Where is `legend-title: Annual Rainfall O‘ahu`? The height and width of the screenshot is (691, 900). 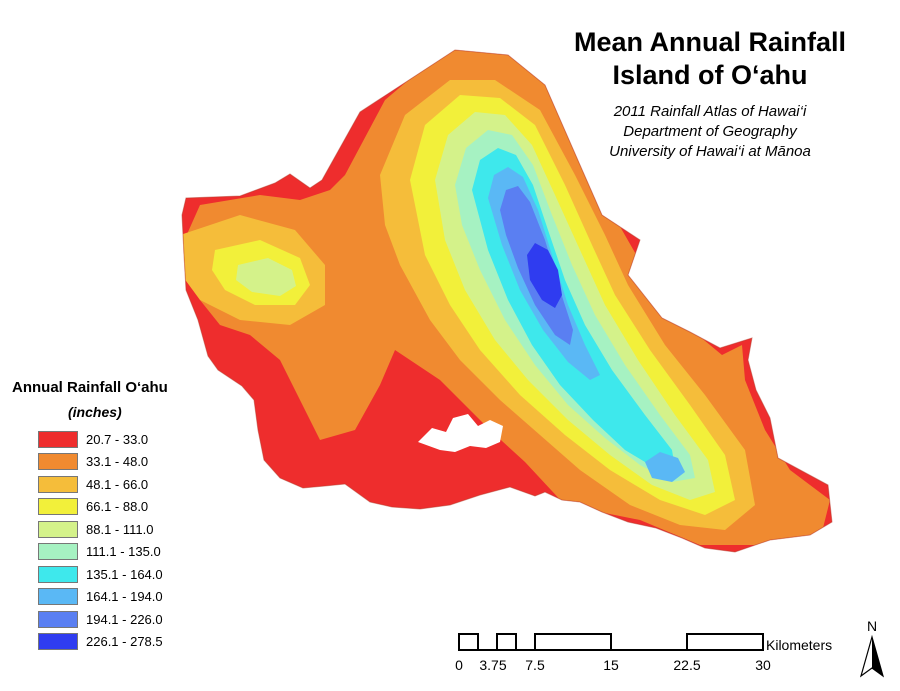
legend-title: Annual Rainfall O‘ahu is located at coordinates (90, 387).